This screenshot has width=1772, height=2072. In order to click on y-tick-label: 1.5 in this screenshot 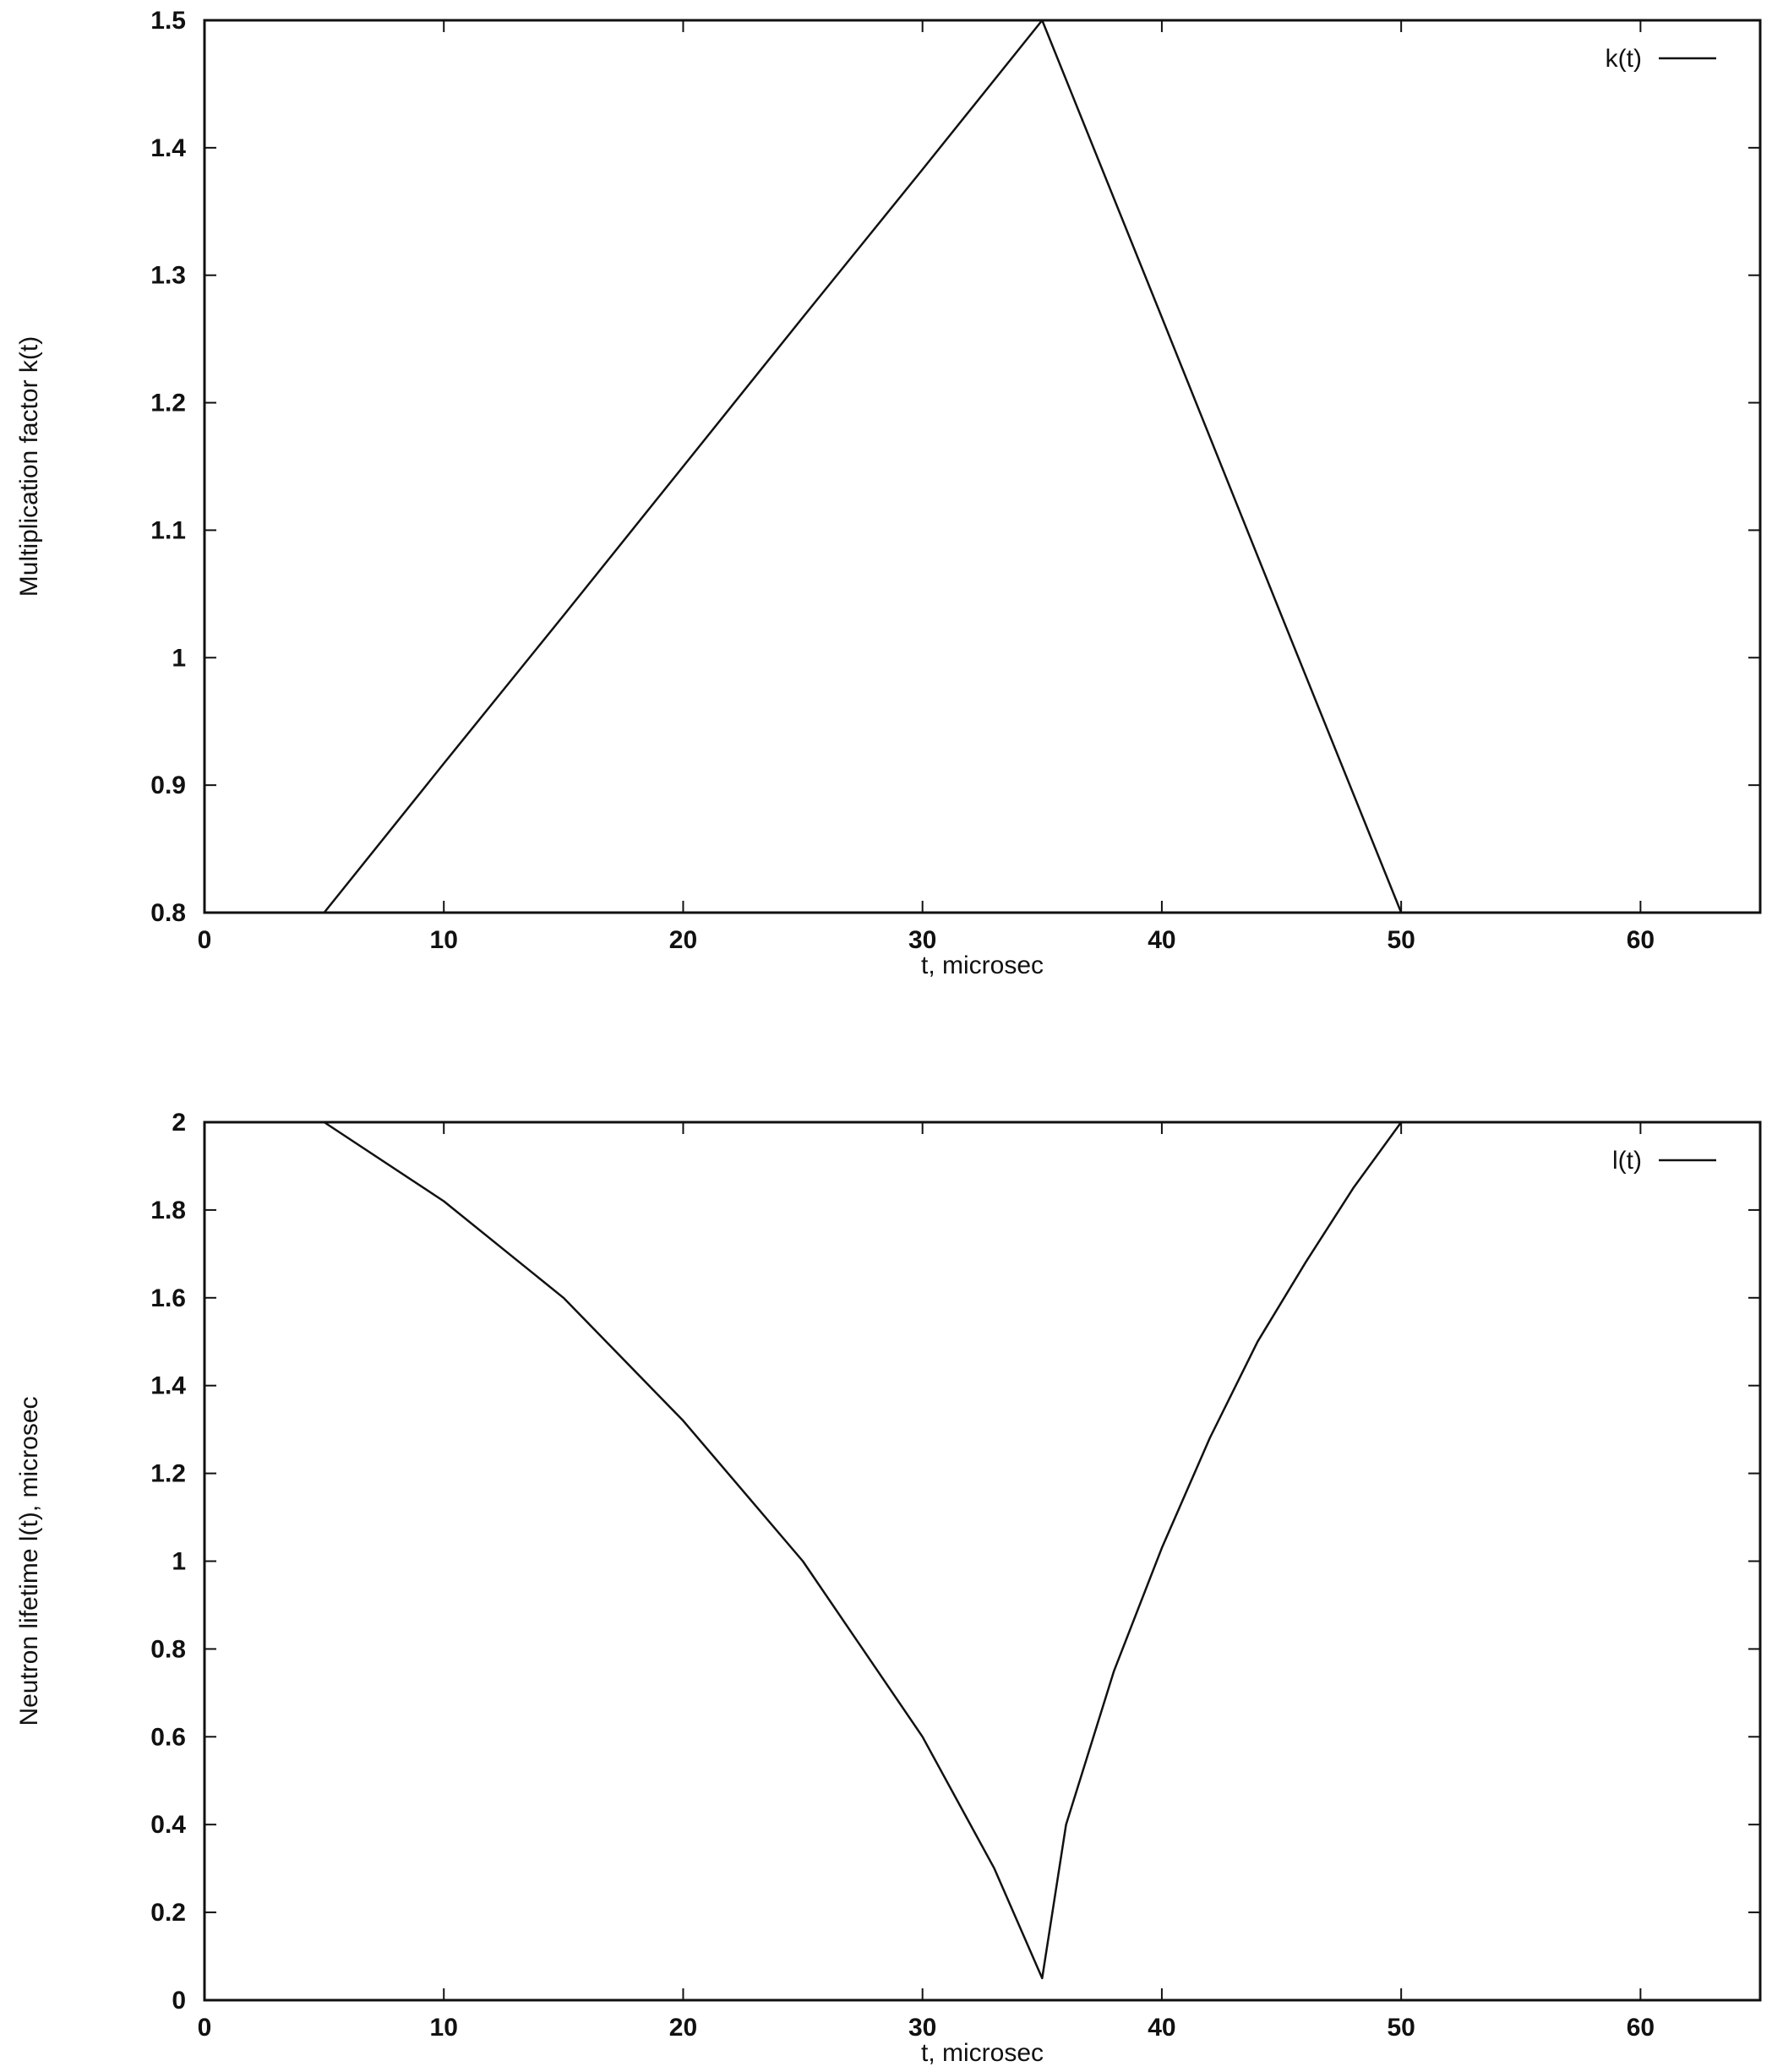, I will do `click(168, 21)`.